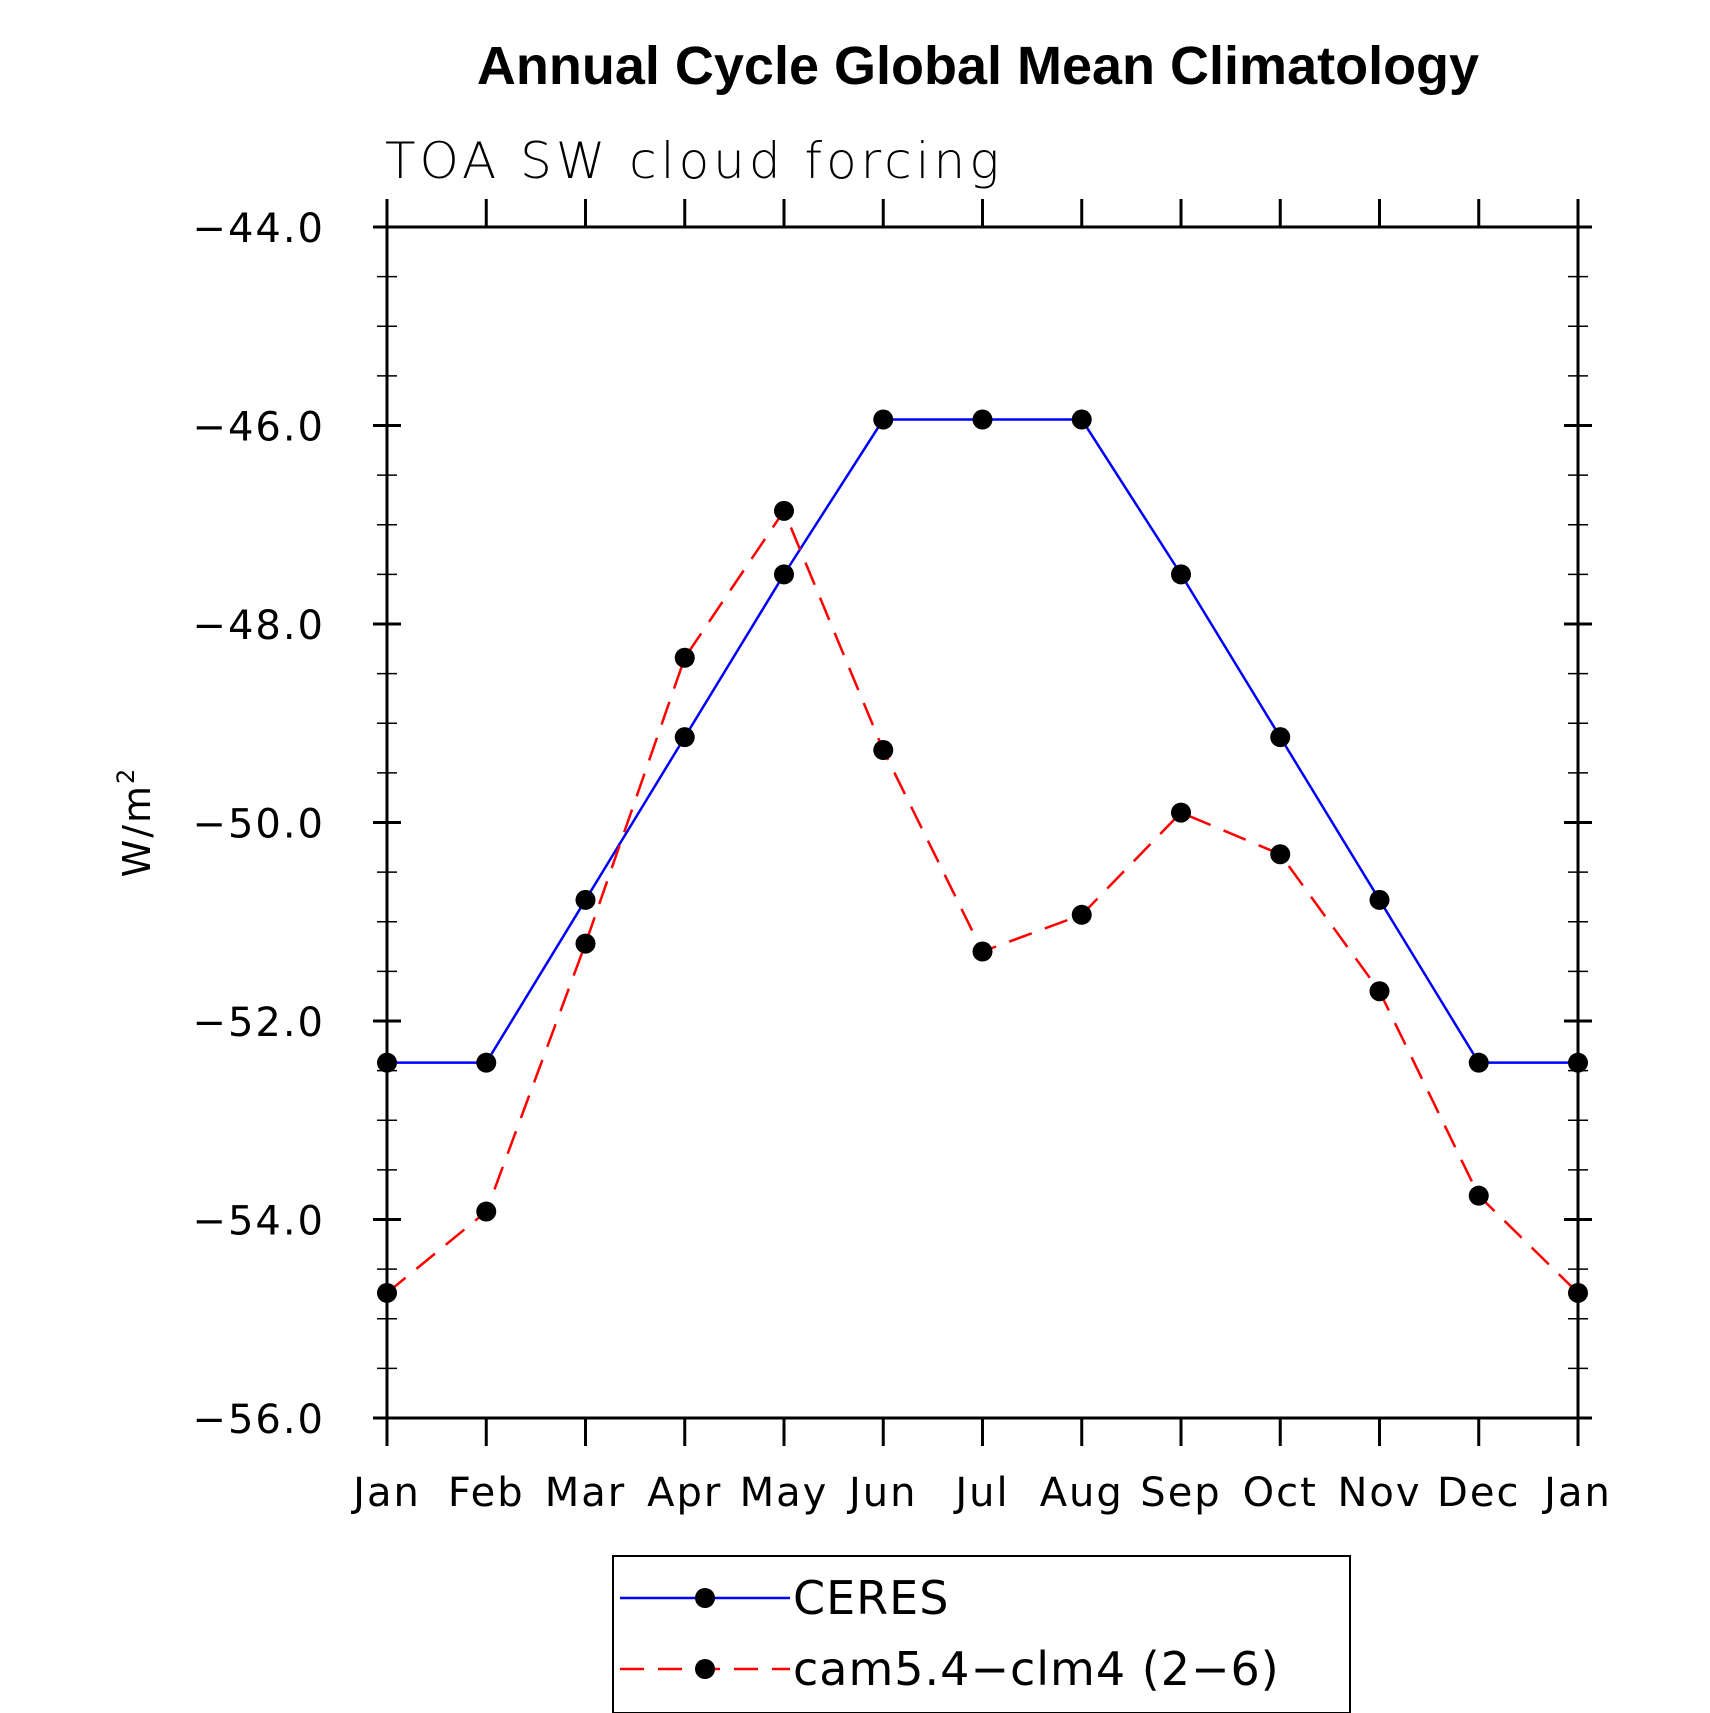  I want to click on x-tick-label: Dec, so click(1478, 1493).